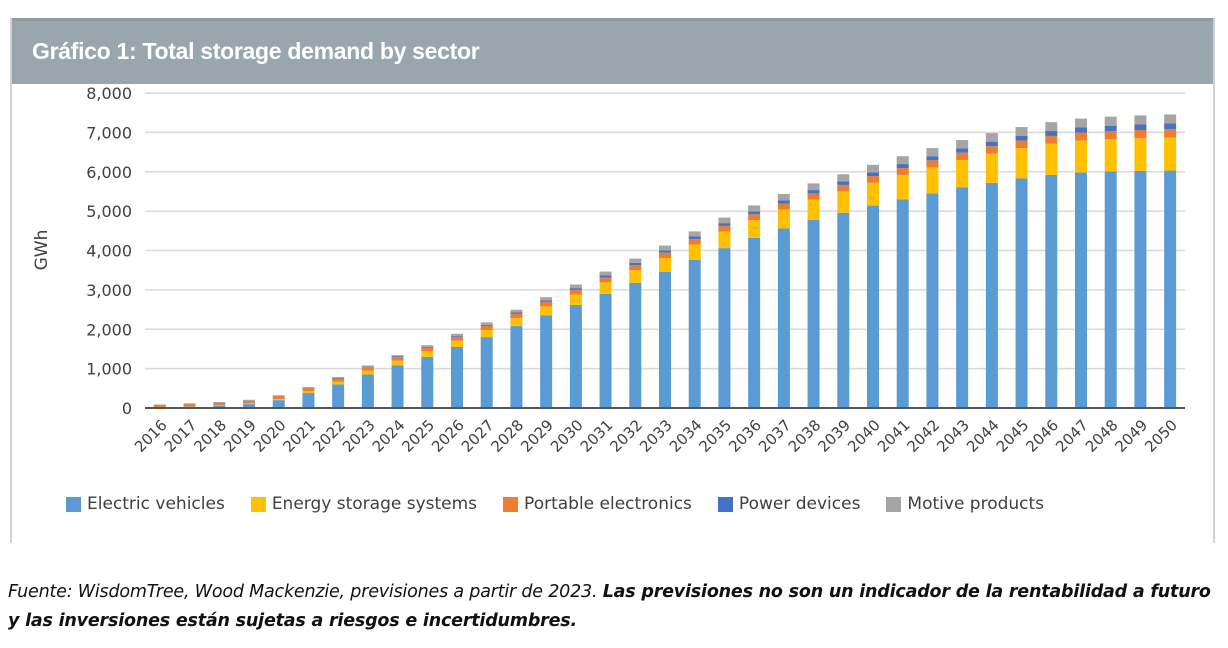  Describe the element at coordinates (1081, 263) in the screenshot. I see `bar-stack-2047` at that location.